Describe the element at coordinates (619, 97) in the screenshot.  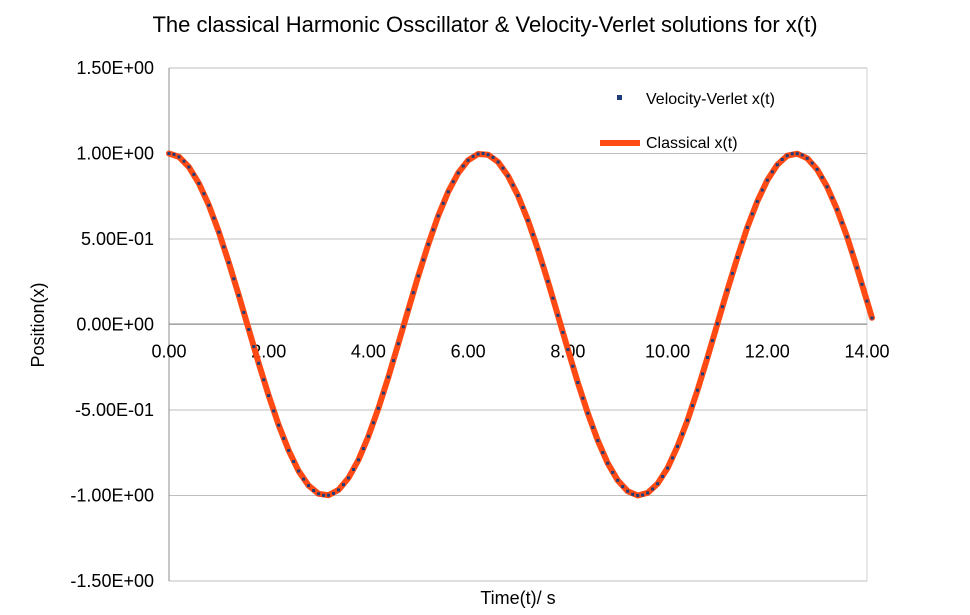
I see `legend-marker-velocity-verlet` at that location.